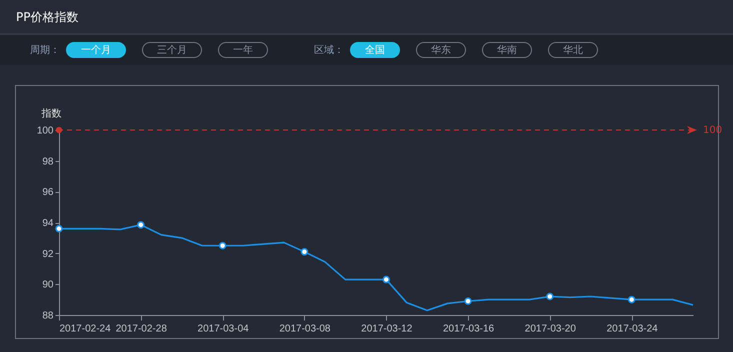 This screenshot has height=352, width=733. Describe the element at coordinates (468, 329) in the screenshot. I see `x-tick-label: 2017-03-16` at that location.